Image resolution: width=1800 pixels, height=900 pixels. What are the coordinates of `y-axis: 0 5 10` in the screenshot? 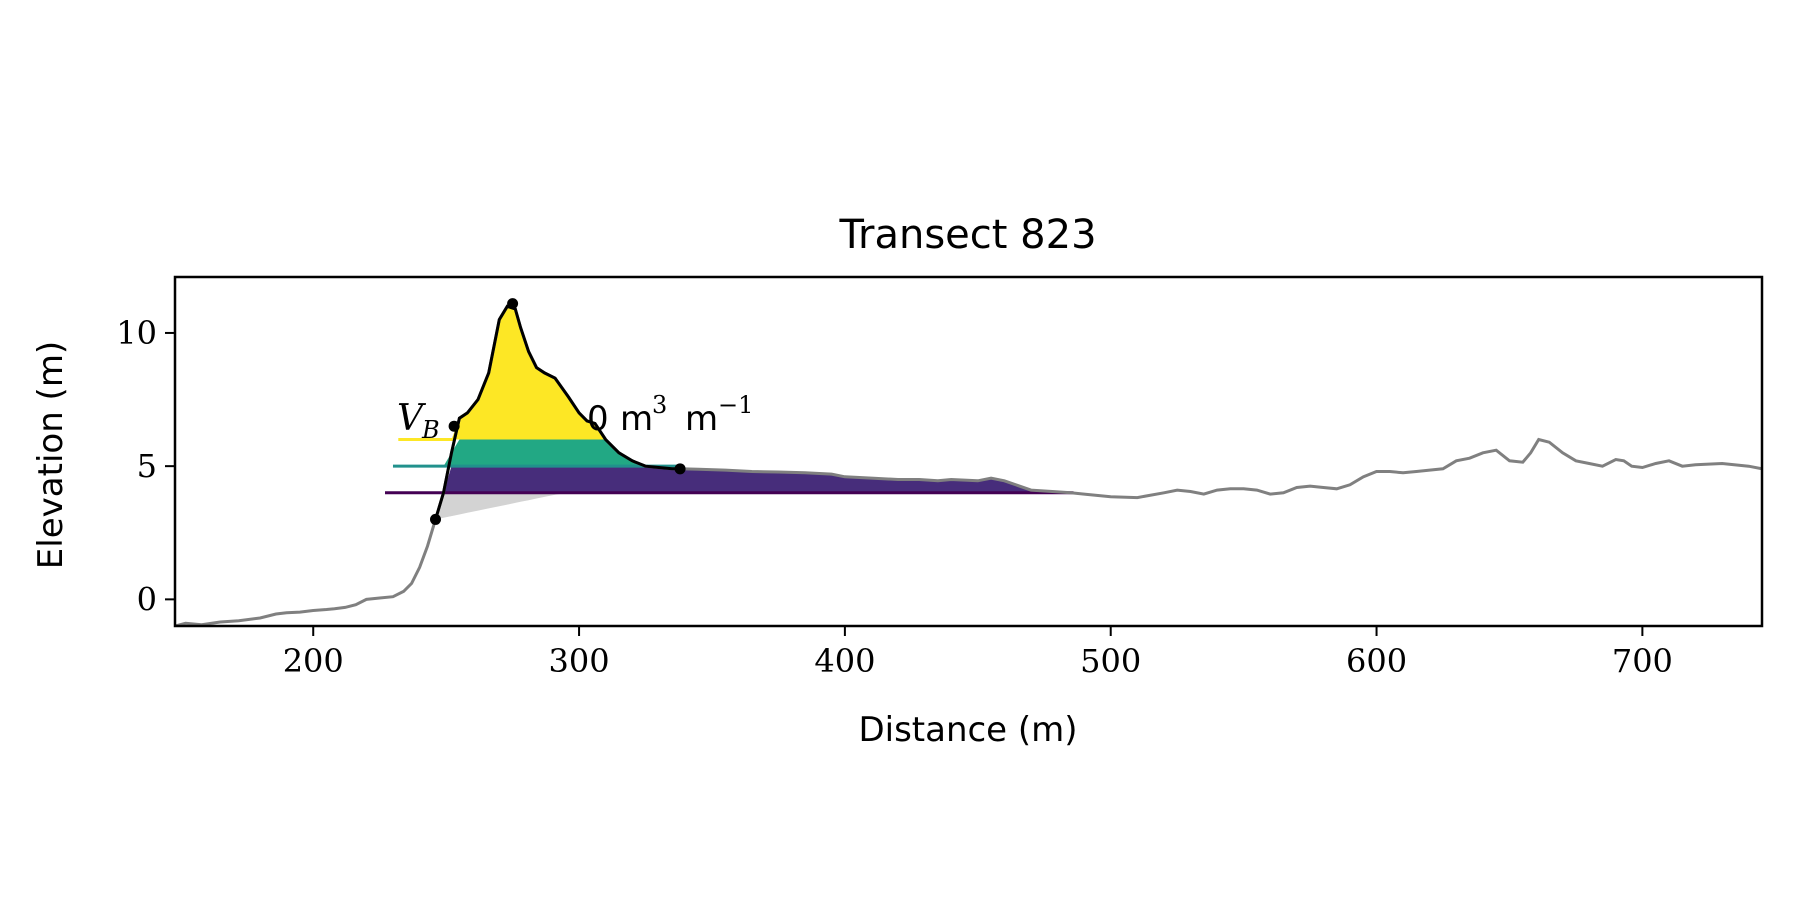 It's located at (145, 466).